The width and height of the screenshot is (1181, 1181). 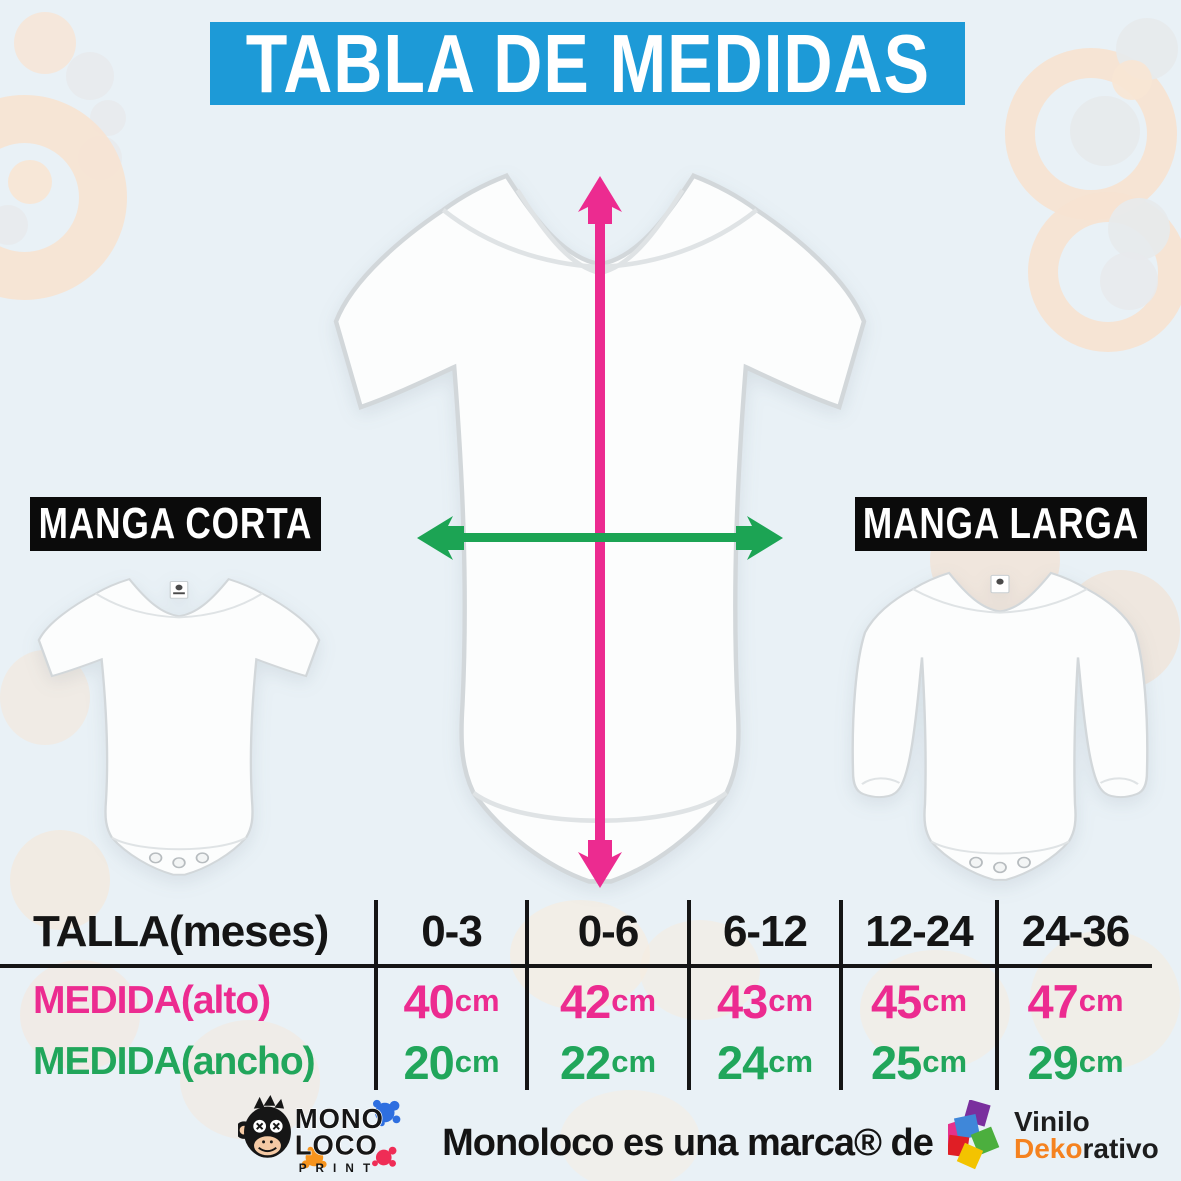 I want to click on table-cell-alto-24-36: 47 cm, so click(x=1073, y=1001).